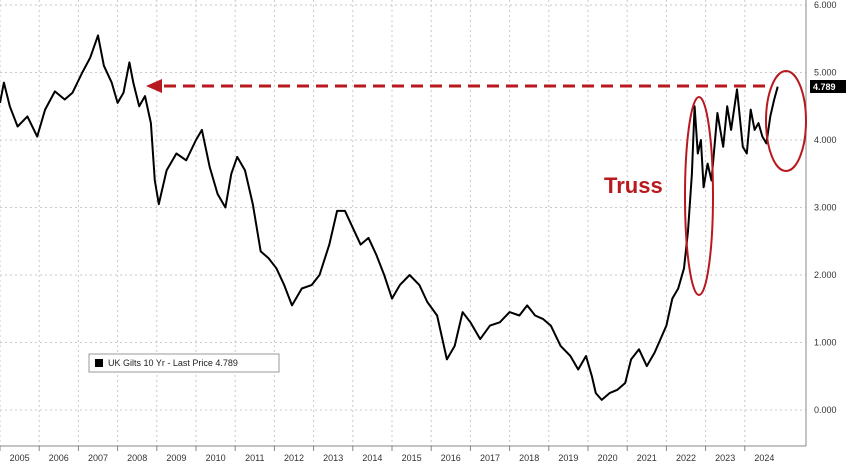  I want to click on legend-swatch-icon, so click(99, 363).